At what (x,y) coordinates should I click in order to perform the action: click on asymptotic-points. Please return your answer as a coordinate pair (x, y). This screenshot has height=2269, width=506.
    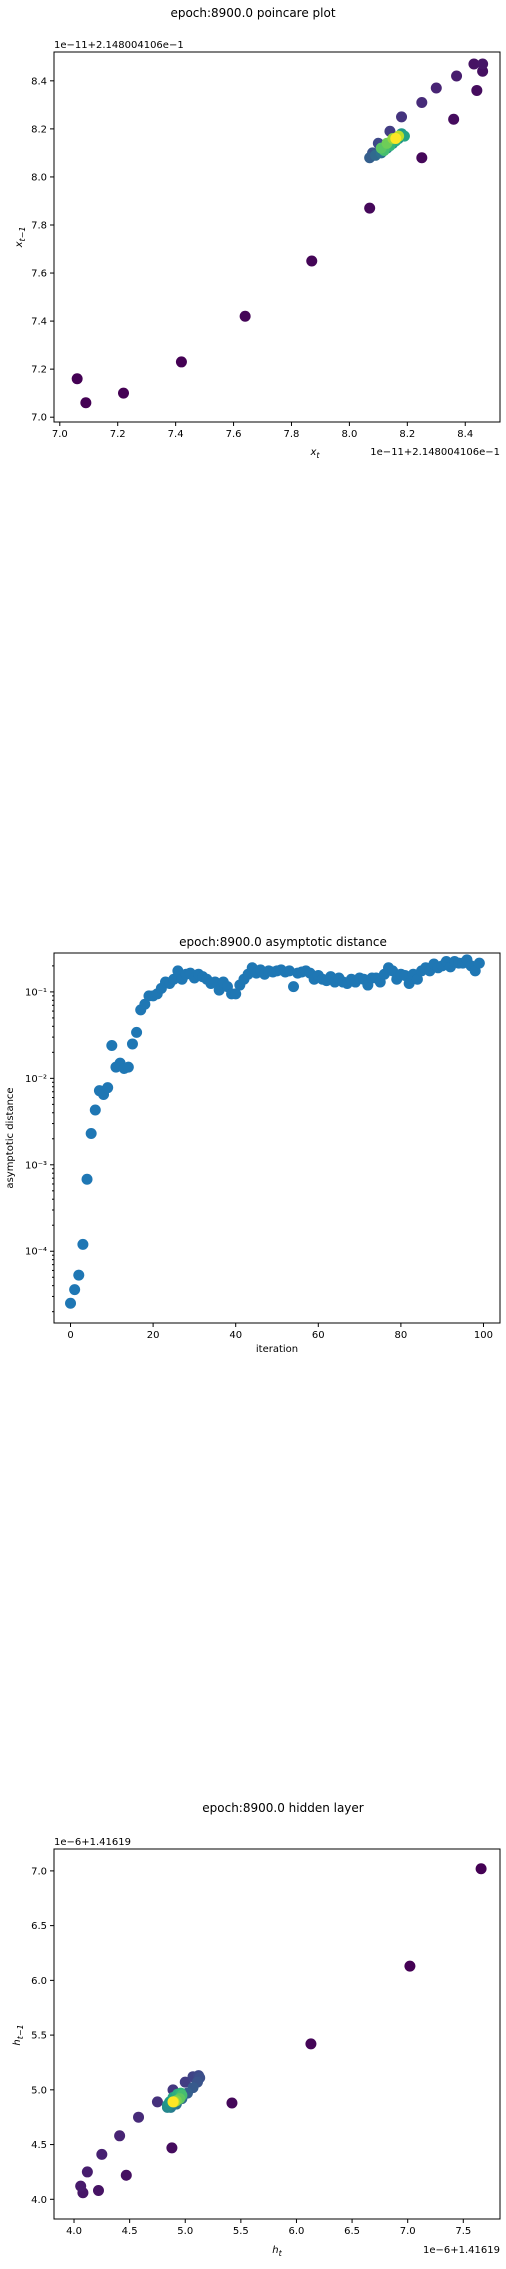
    Looking at the image, I should click on (275, 1131).